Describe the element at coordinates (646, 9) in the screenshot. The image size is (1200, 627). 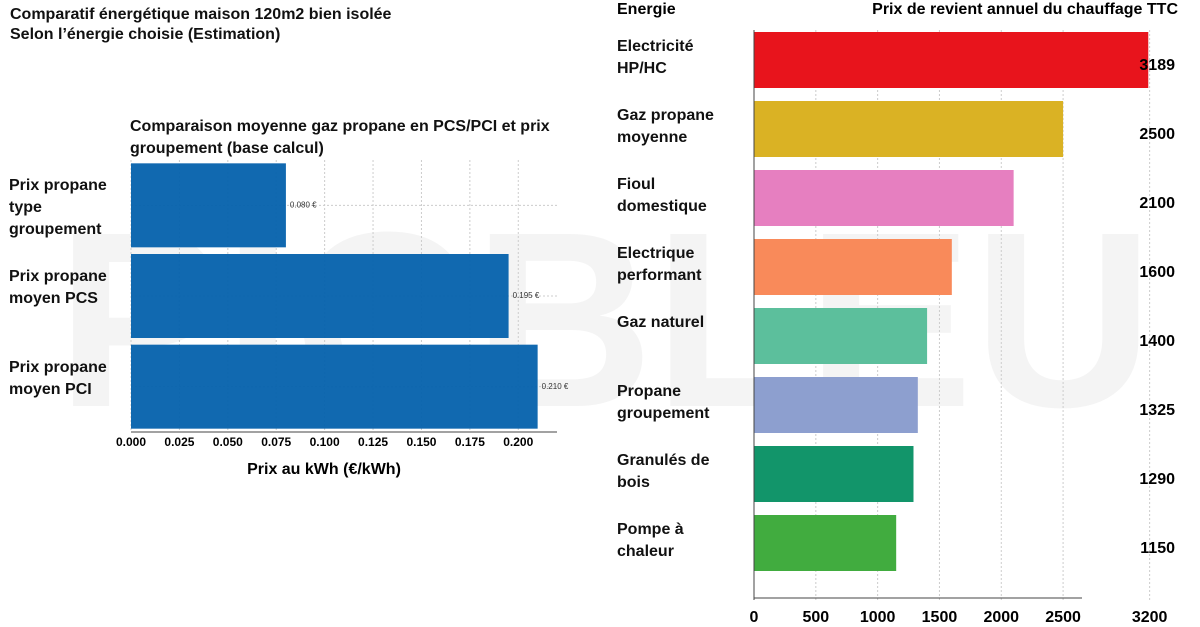
I see `category-header: Energie` at that location.